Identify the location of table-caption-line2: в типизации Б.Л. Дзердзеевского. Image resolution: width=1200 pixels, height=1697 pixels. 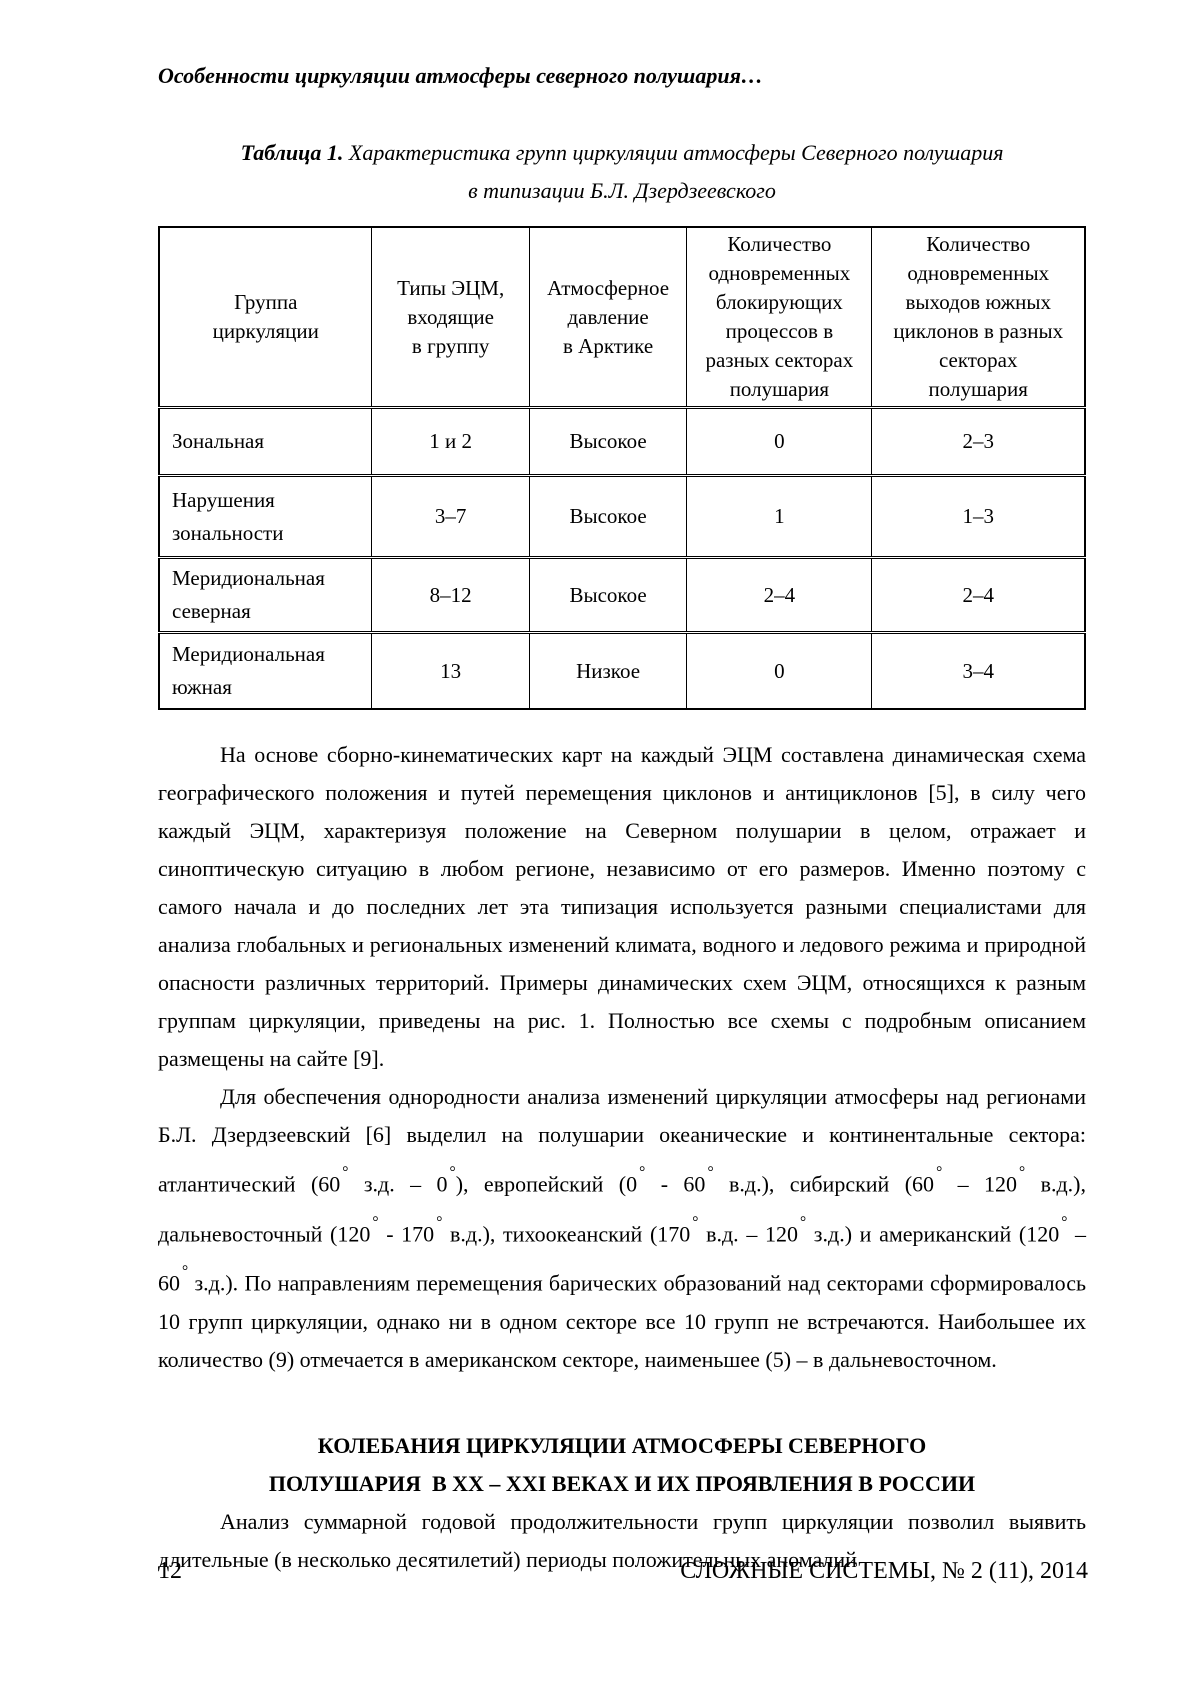
(622, 190).